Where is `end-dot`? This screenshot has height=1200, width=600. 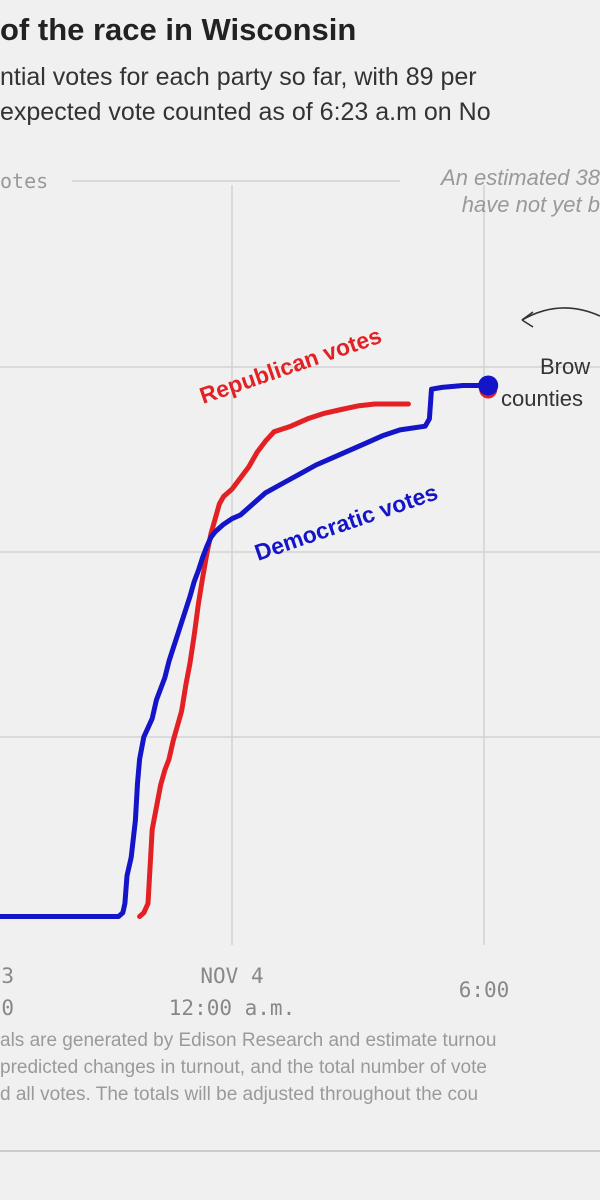 end-dot is located at coordinates (488, 385).